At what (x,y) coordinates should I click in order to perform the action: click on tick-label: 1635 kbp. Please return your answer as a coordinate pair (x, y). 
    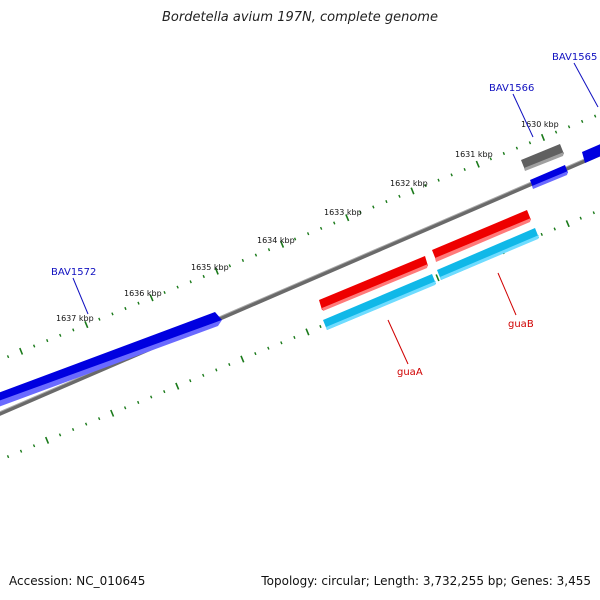
    Looking at the image, I should click on (210, 267).